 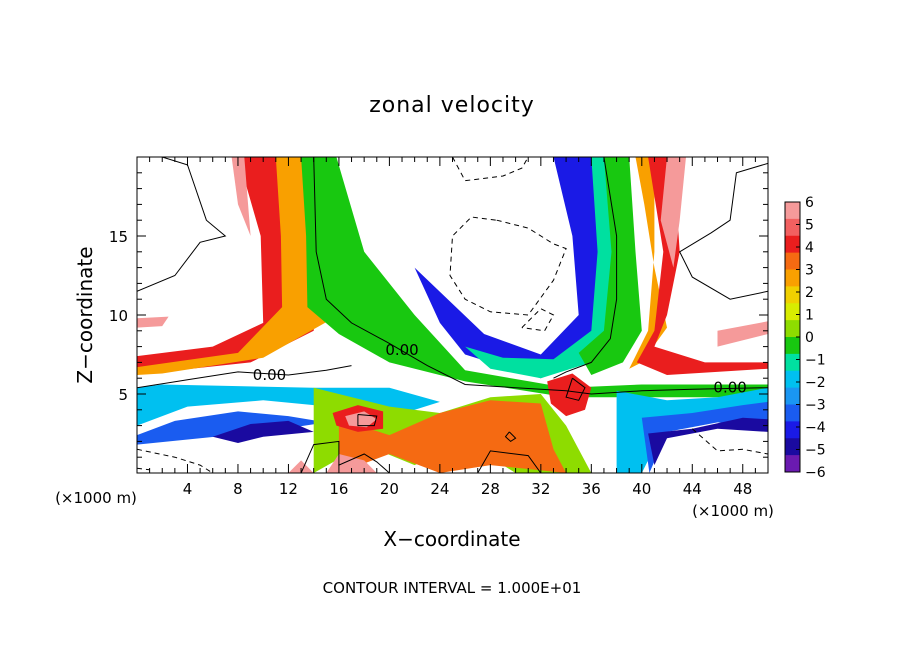 What do you see at coordinates (288, 405) in the screenshot?
I see `band-left-low-cyan` at bounding box center [288, 405].